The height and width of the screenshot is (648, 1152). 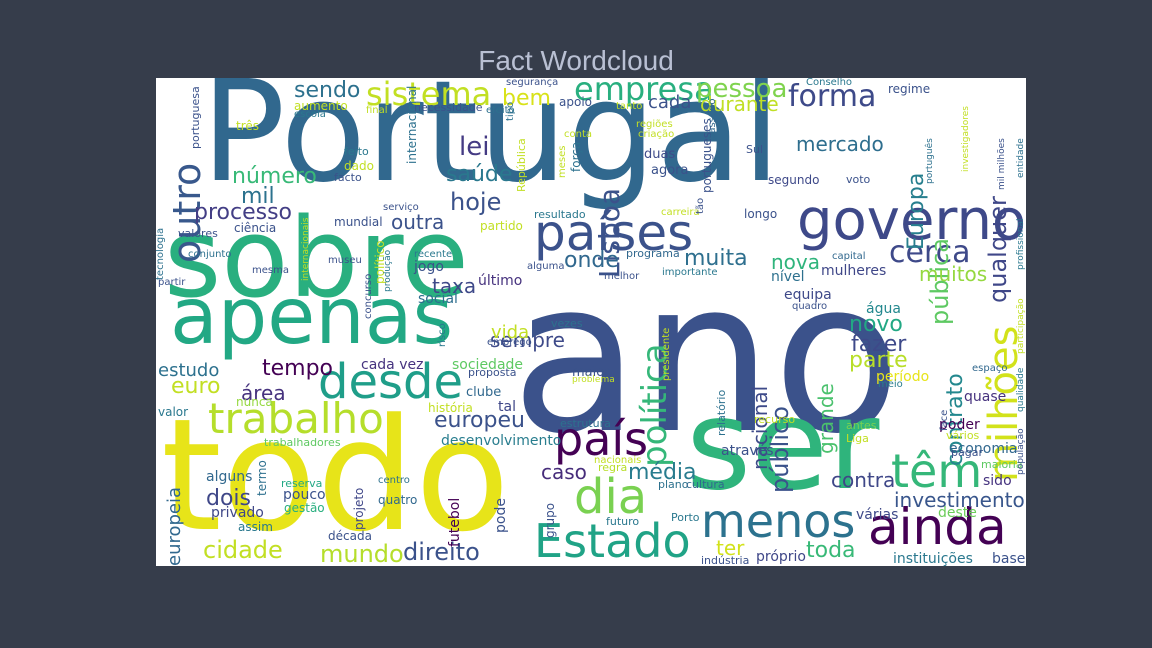 What do you see at coordinates (747, 451) in the screenshot?
I see `word-através: através` at bounding box center [747, 451].